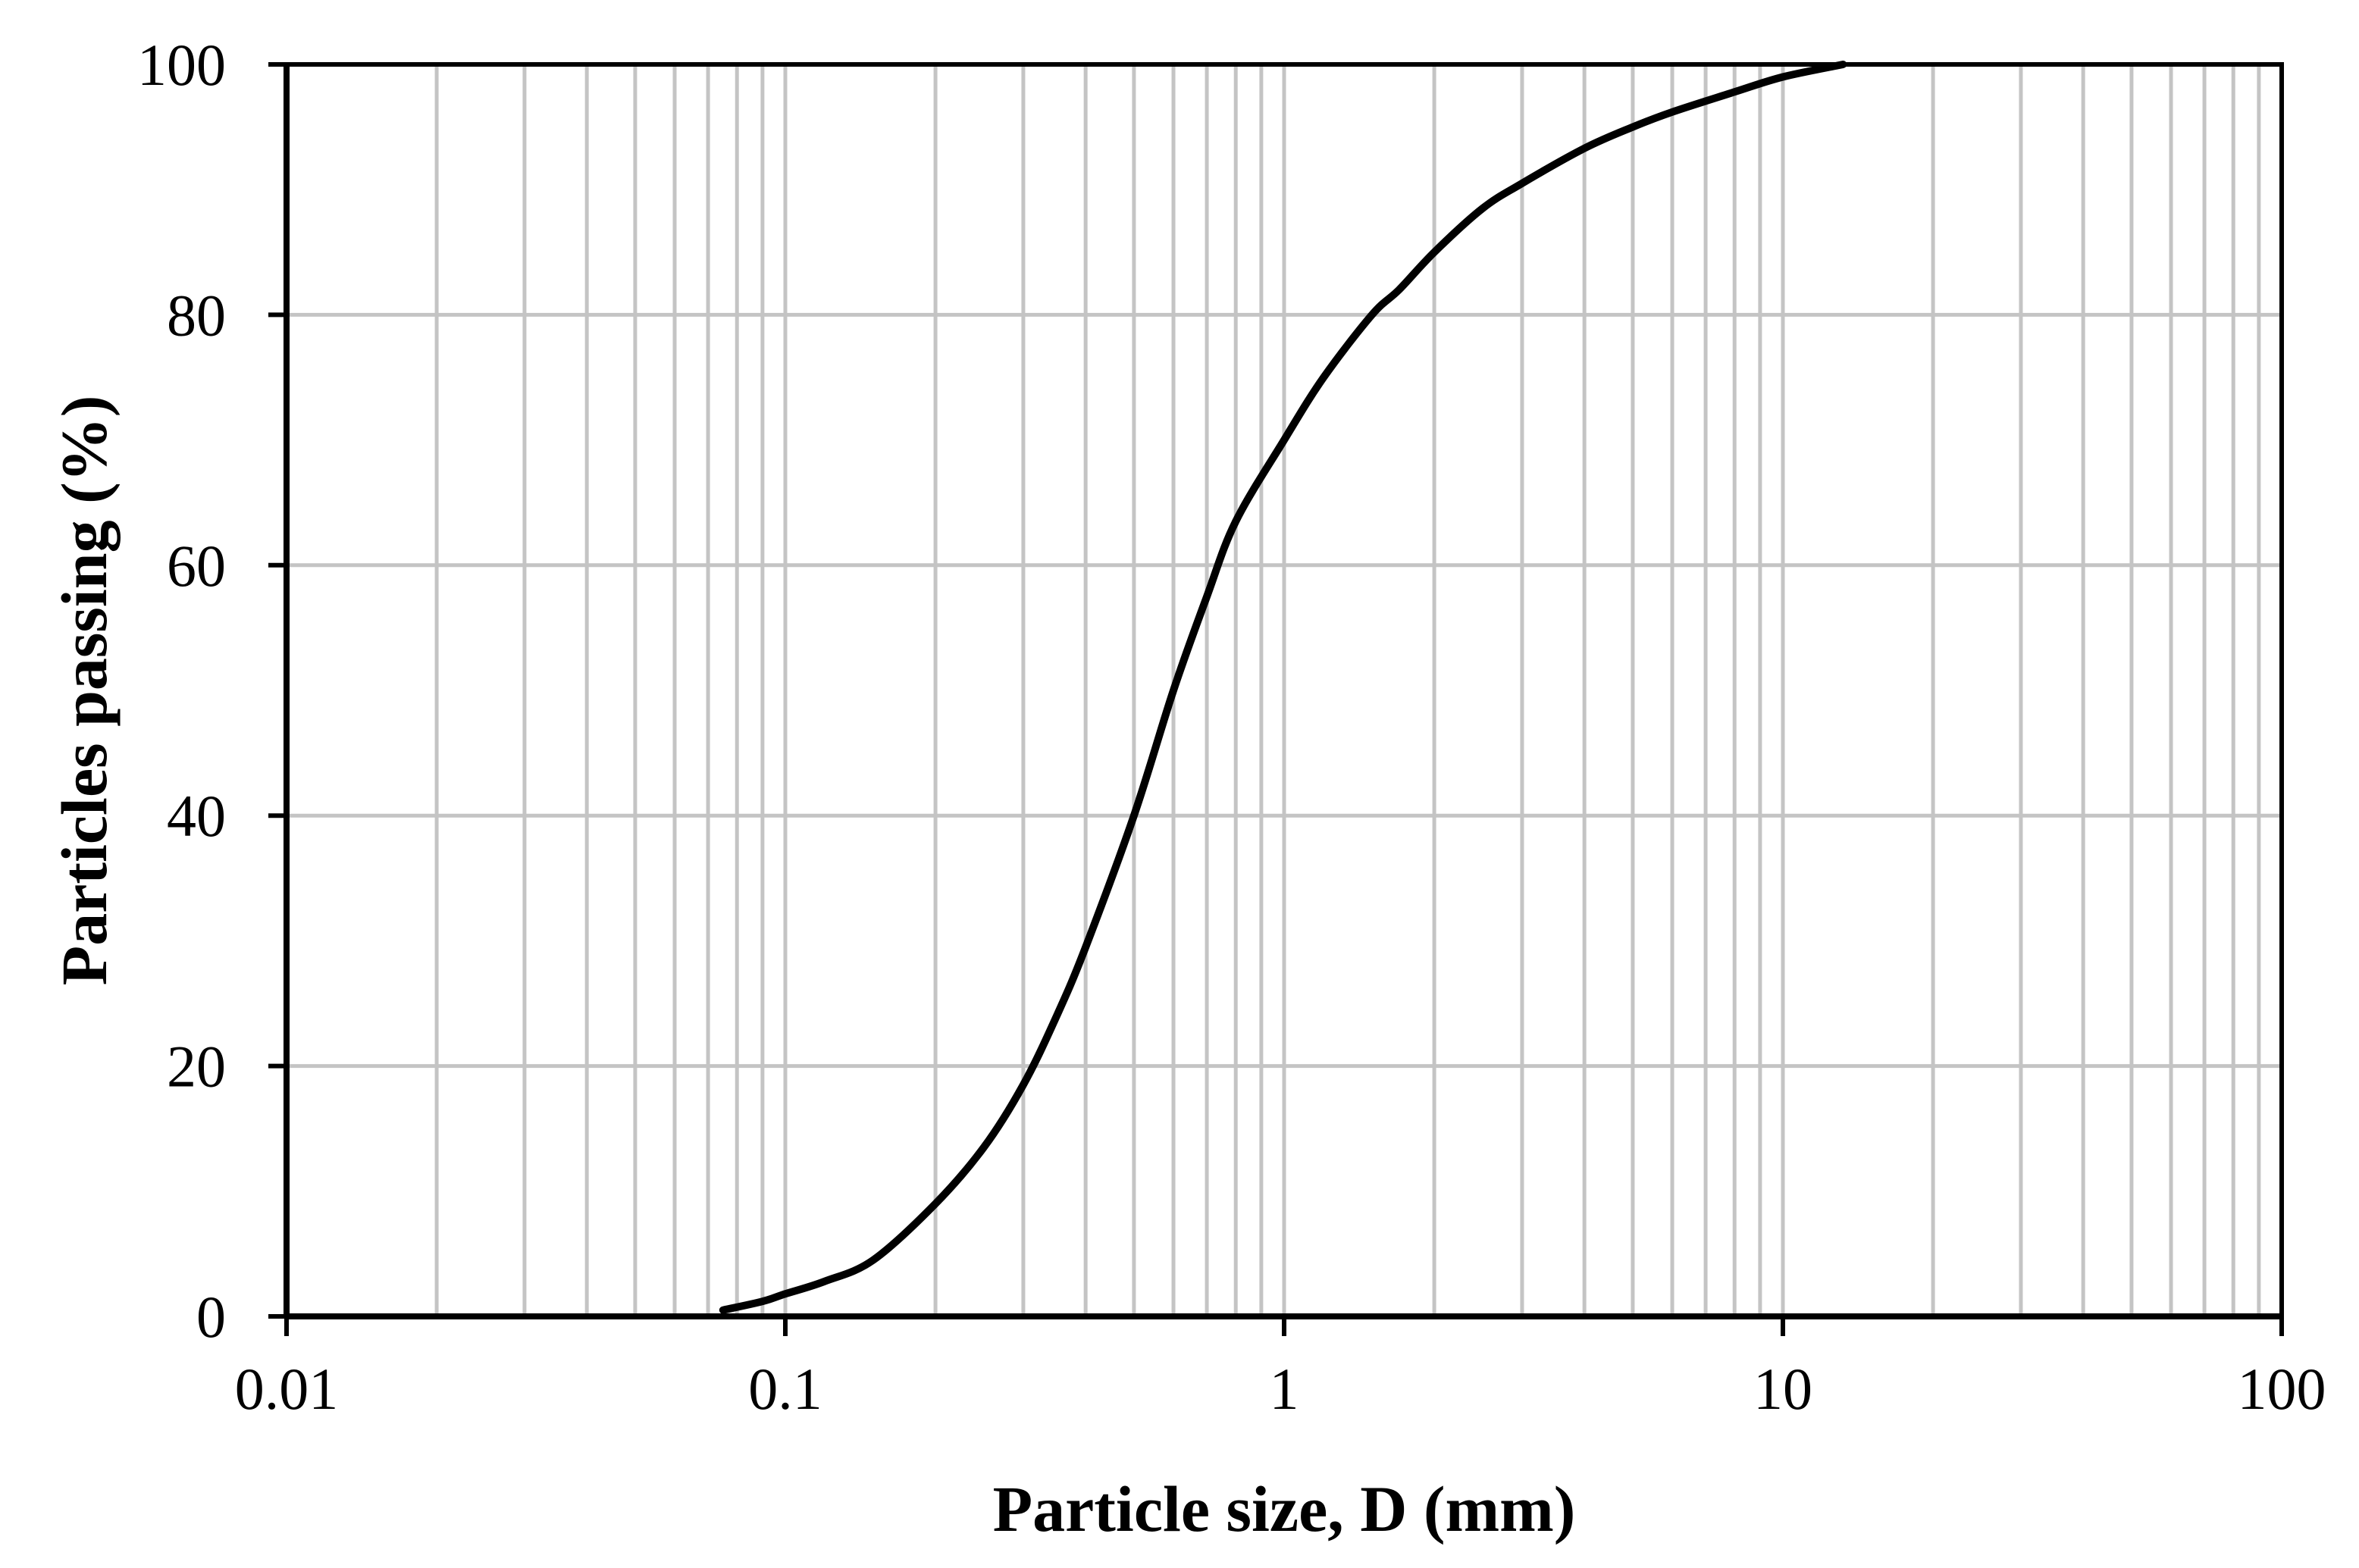 This screenshot has height=1568, width=2359. What do you see at coordinates (84, 691) in the screenshot?
I see `y-axis-title: Particles passing (%)` at bounding box center [84, 691].